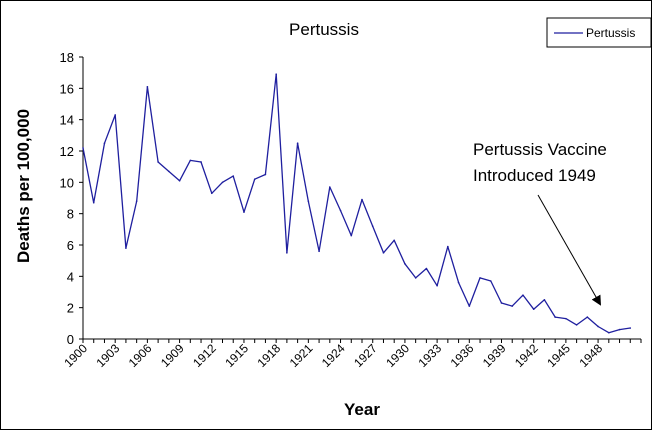 The width and height of the screenshot is (652, 431). What do you see at coordinates (70, 308) in the screenshot?
I see `y-tick-label: 2` at bounding box center [70, 308].